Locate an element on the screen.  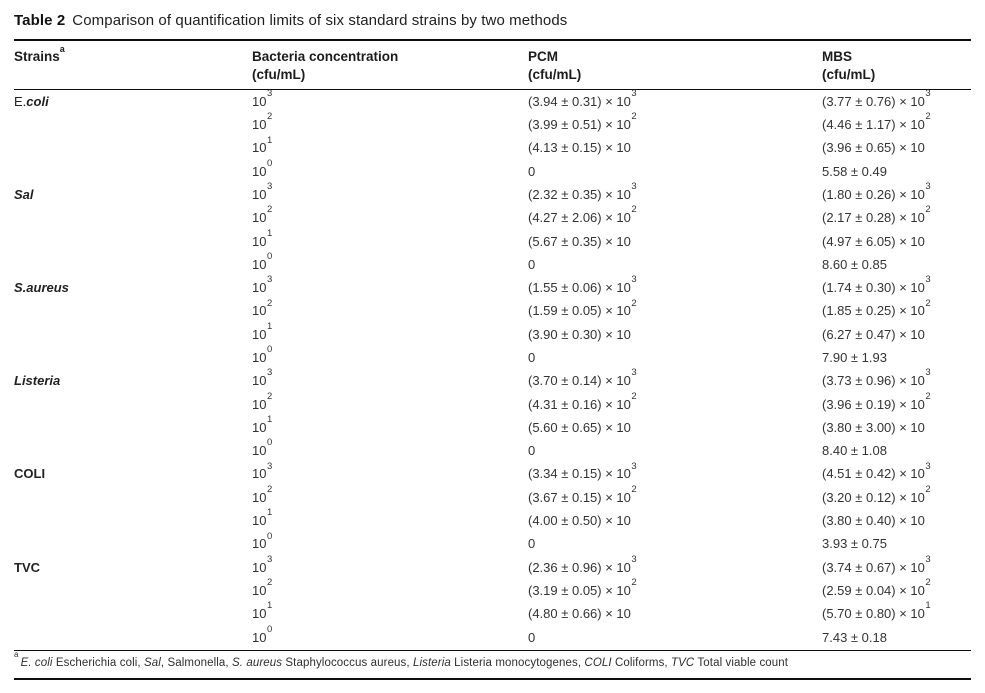
table-label: Table 2 is located at coordinates (40, 20).